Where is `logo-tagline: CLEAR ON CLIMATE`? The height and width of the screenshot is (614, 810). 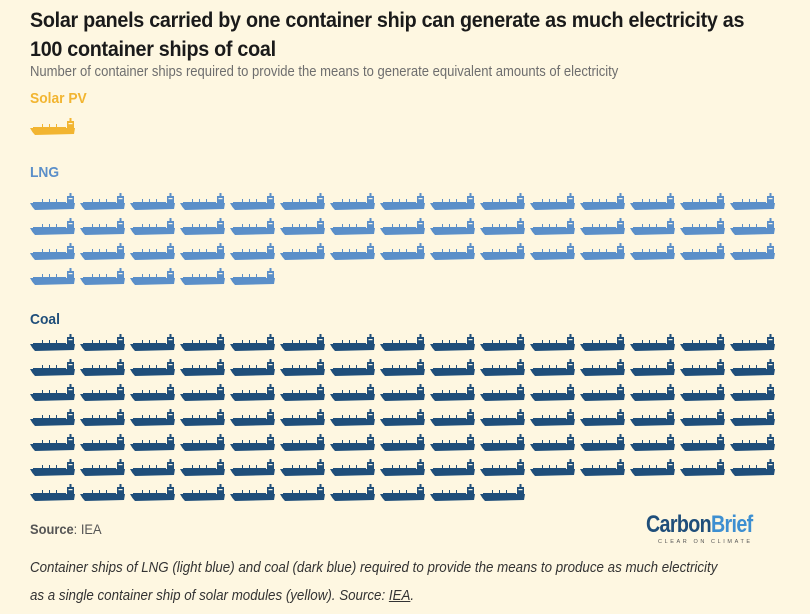 logo-tagline: CLEAR ON CLIMATE is located at coordinates (705, 542).